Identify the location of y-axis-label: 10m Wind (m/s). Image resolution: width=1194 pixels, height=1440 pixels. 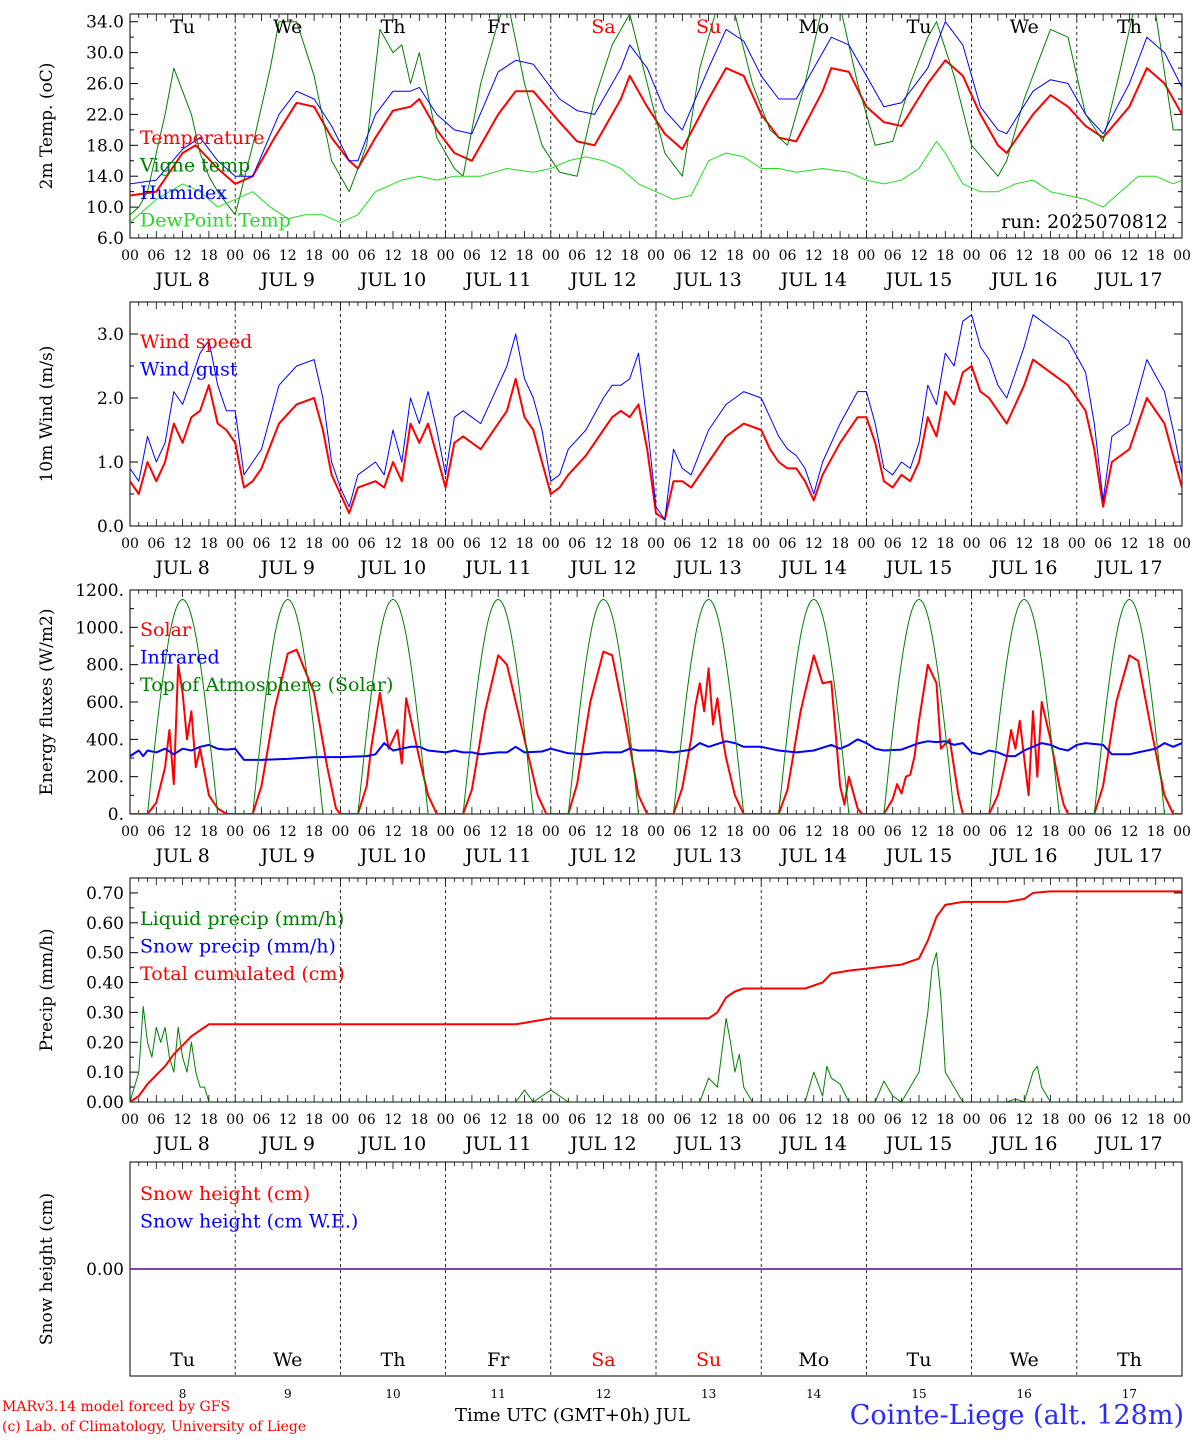
(47, 414).